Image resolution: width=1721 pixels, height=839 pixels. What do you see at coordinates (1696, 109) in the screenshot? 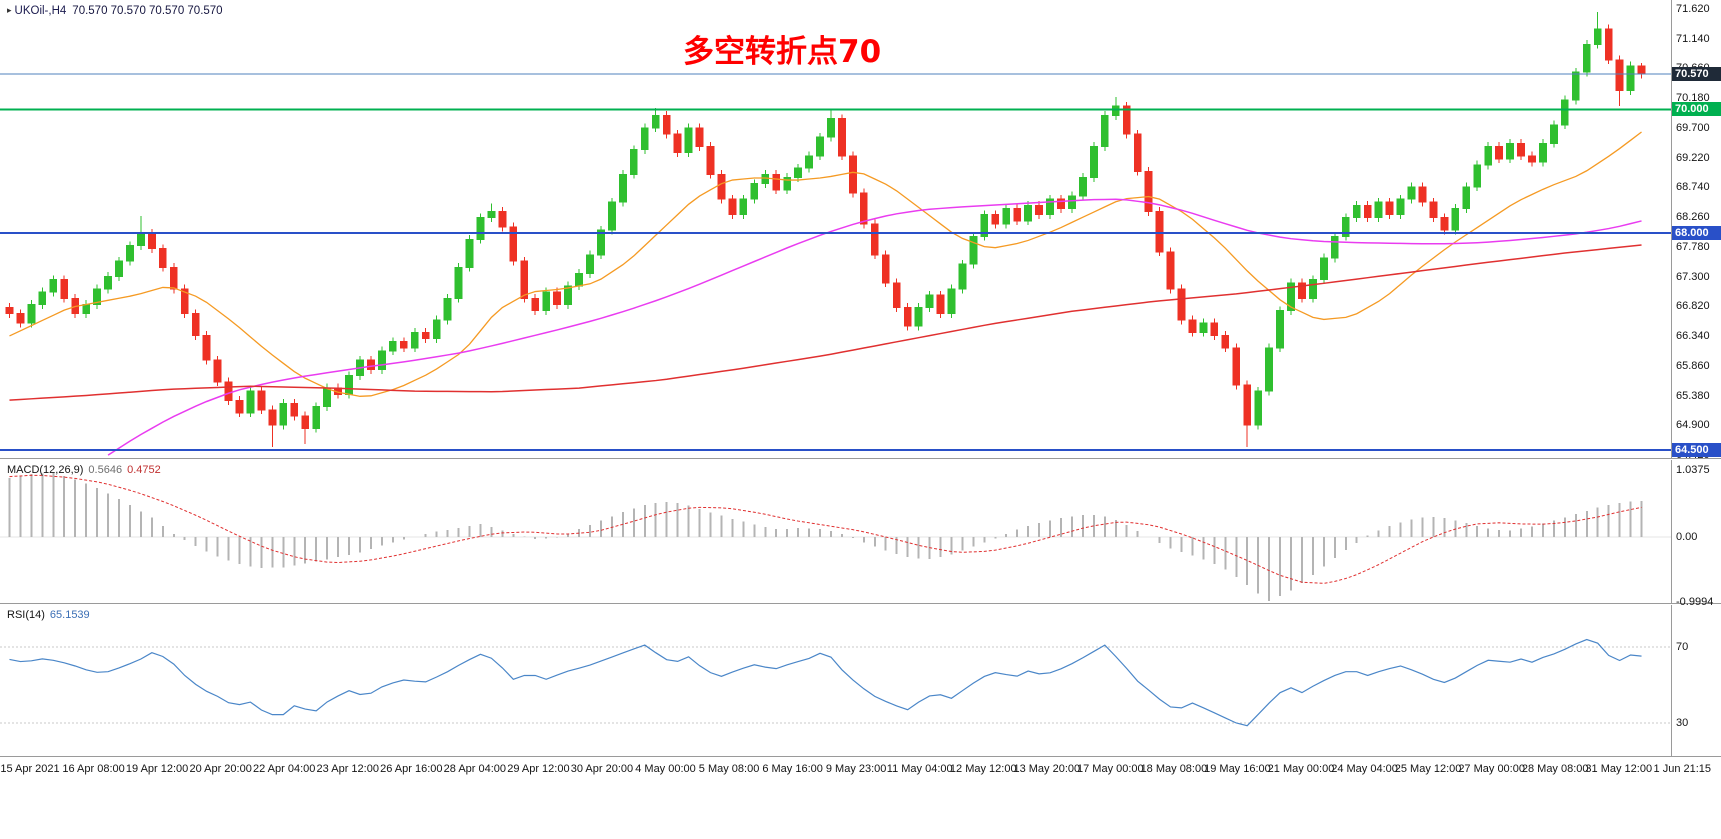
I see `price-tag-70.000: 70.000` at bounding box center [1696, 109].